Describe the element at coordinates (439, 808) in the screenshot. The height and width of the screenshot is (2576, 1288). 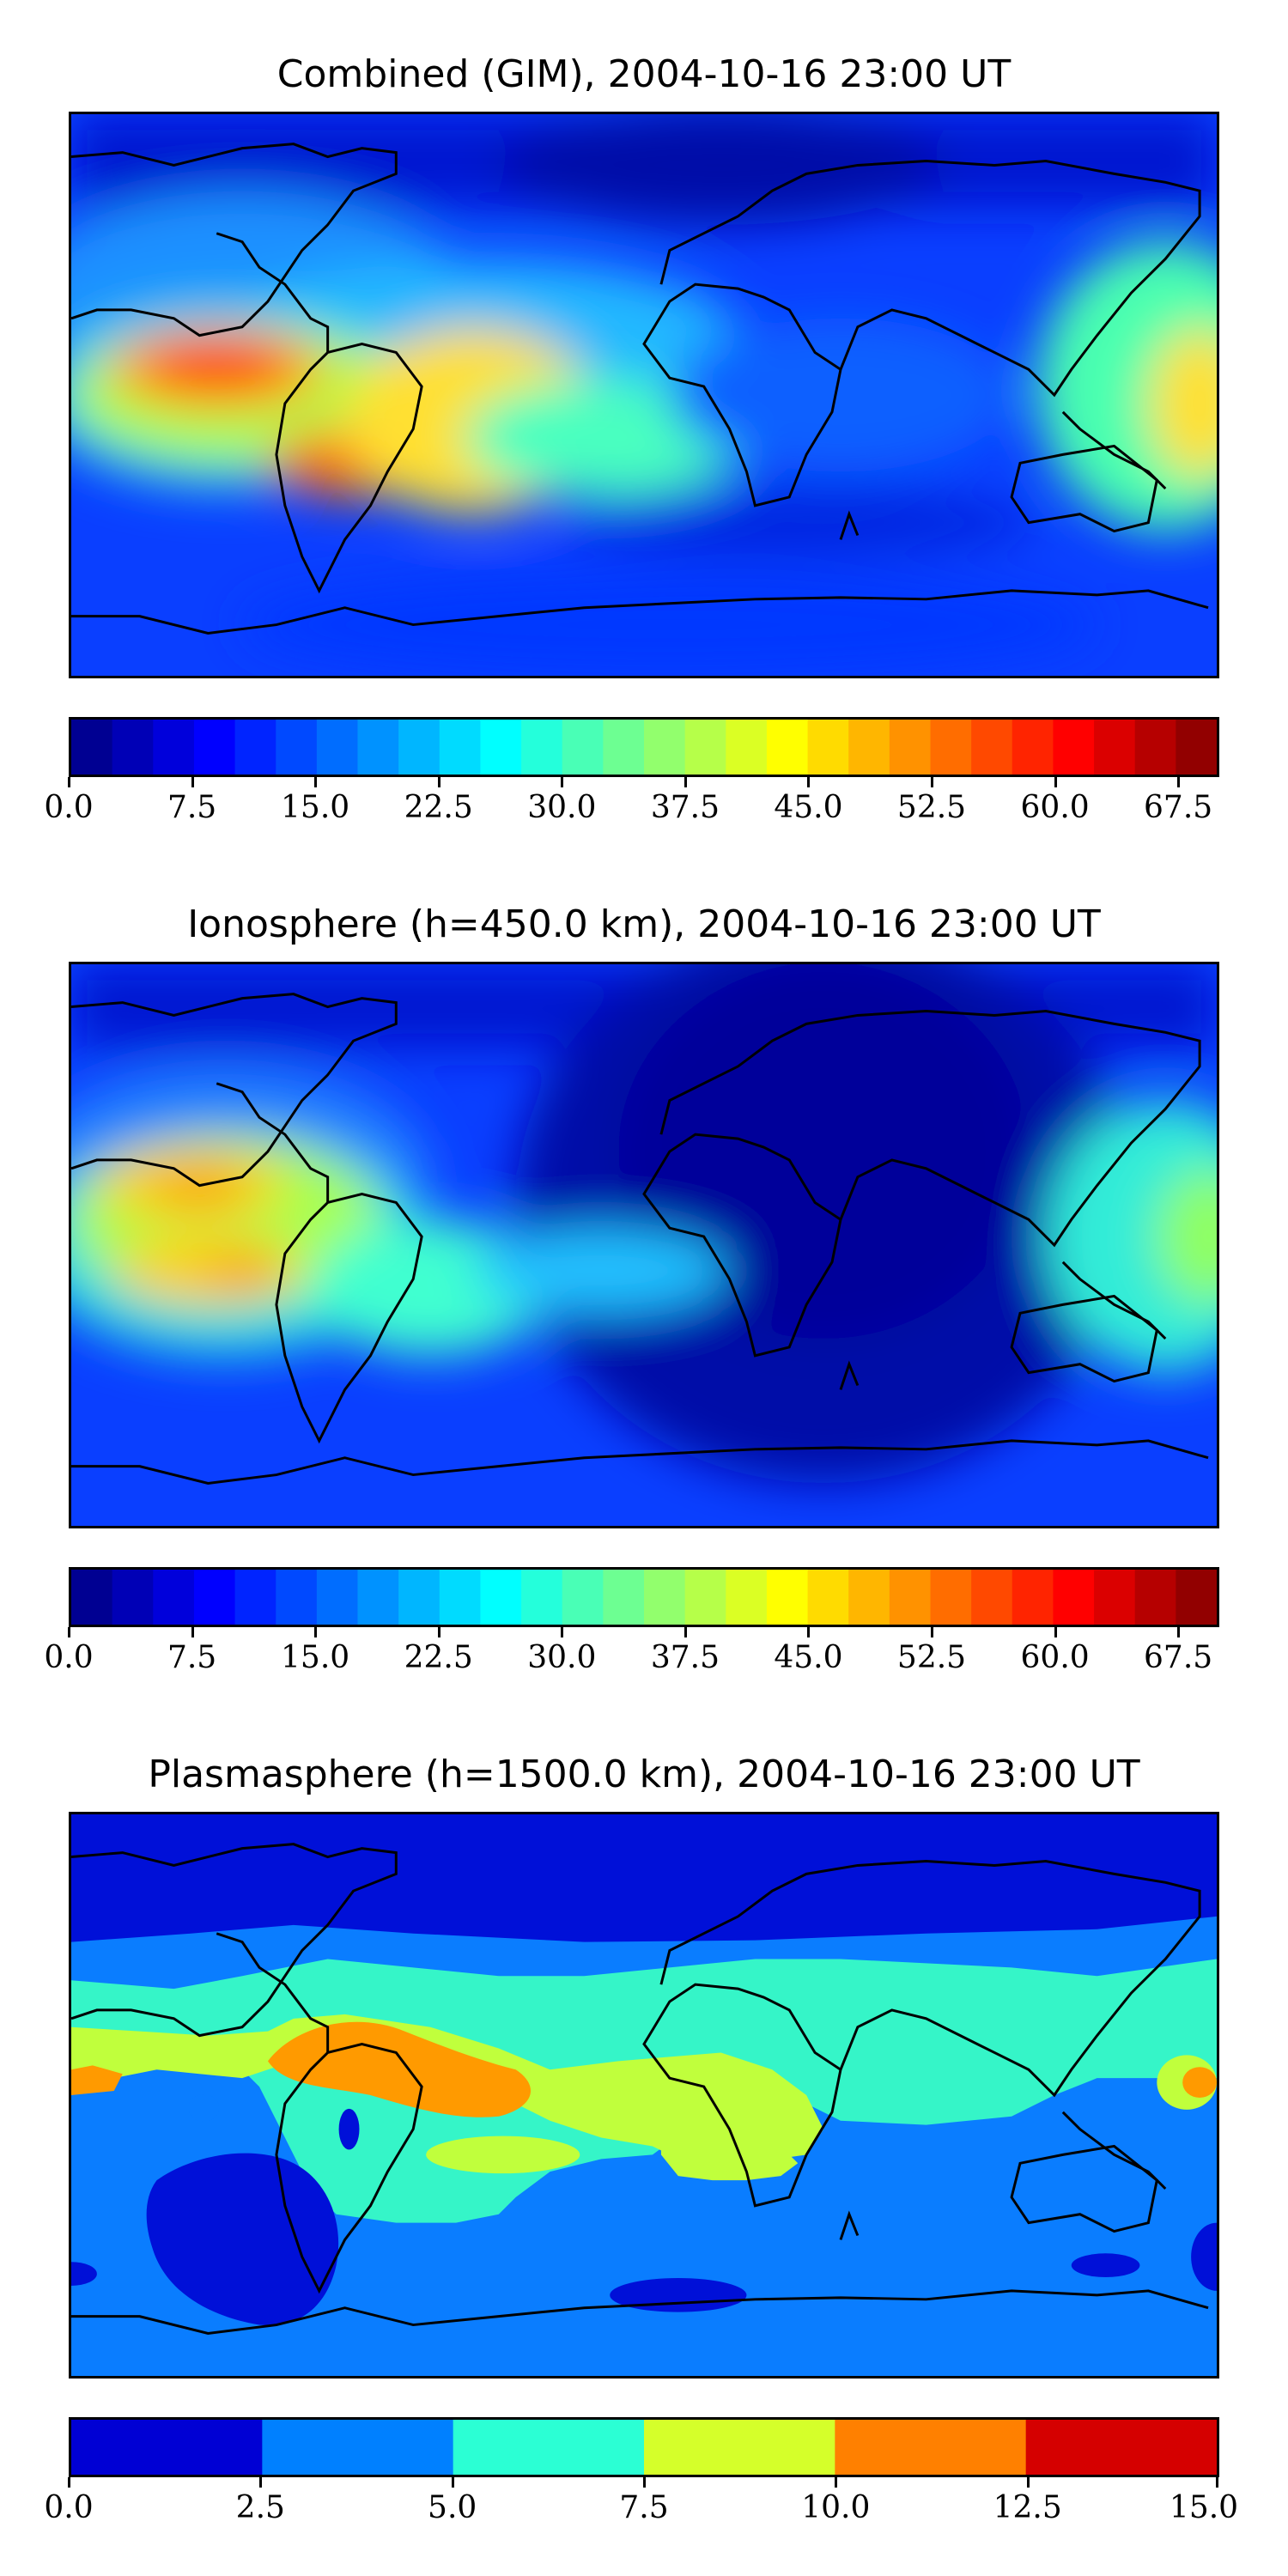
I see `colorbar-tick-label: 22.5` at that location.